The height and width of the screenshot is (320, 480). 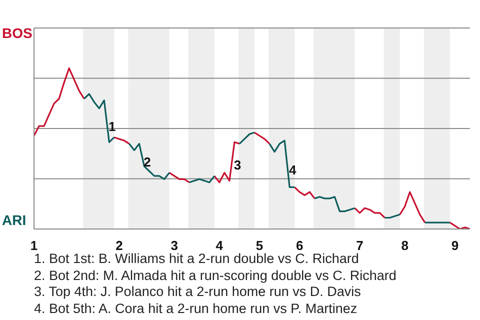 What do you see at coordinates (238, 165) in the screenshot?
I see `annotation: 3` at bounding box center [238, 165].